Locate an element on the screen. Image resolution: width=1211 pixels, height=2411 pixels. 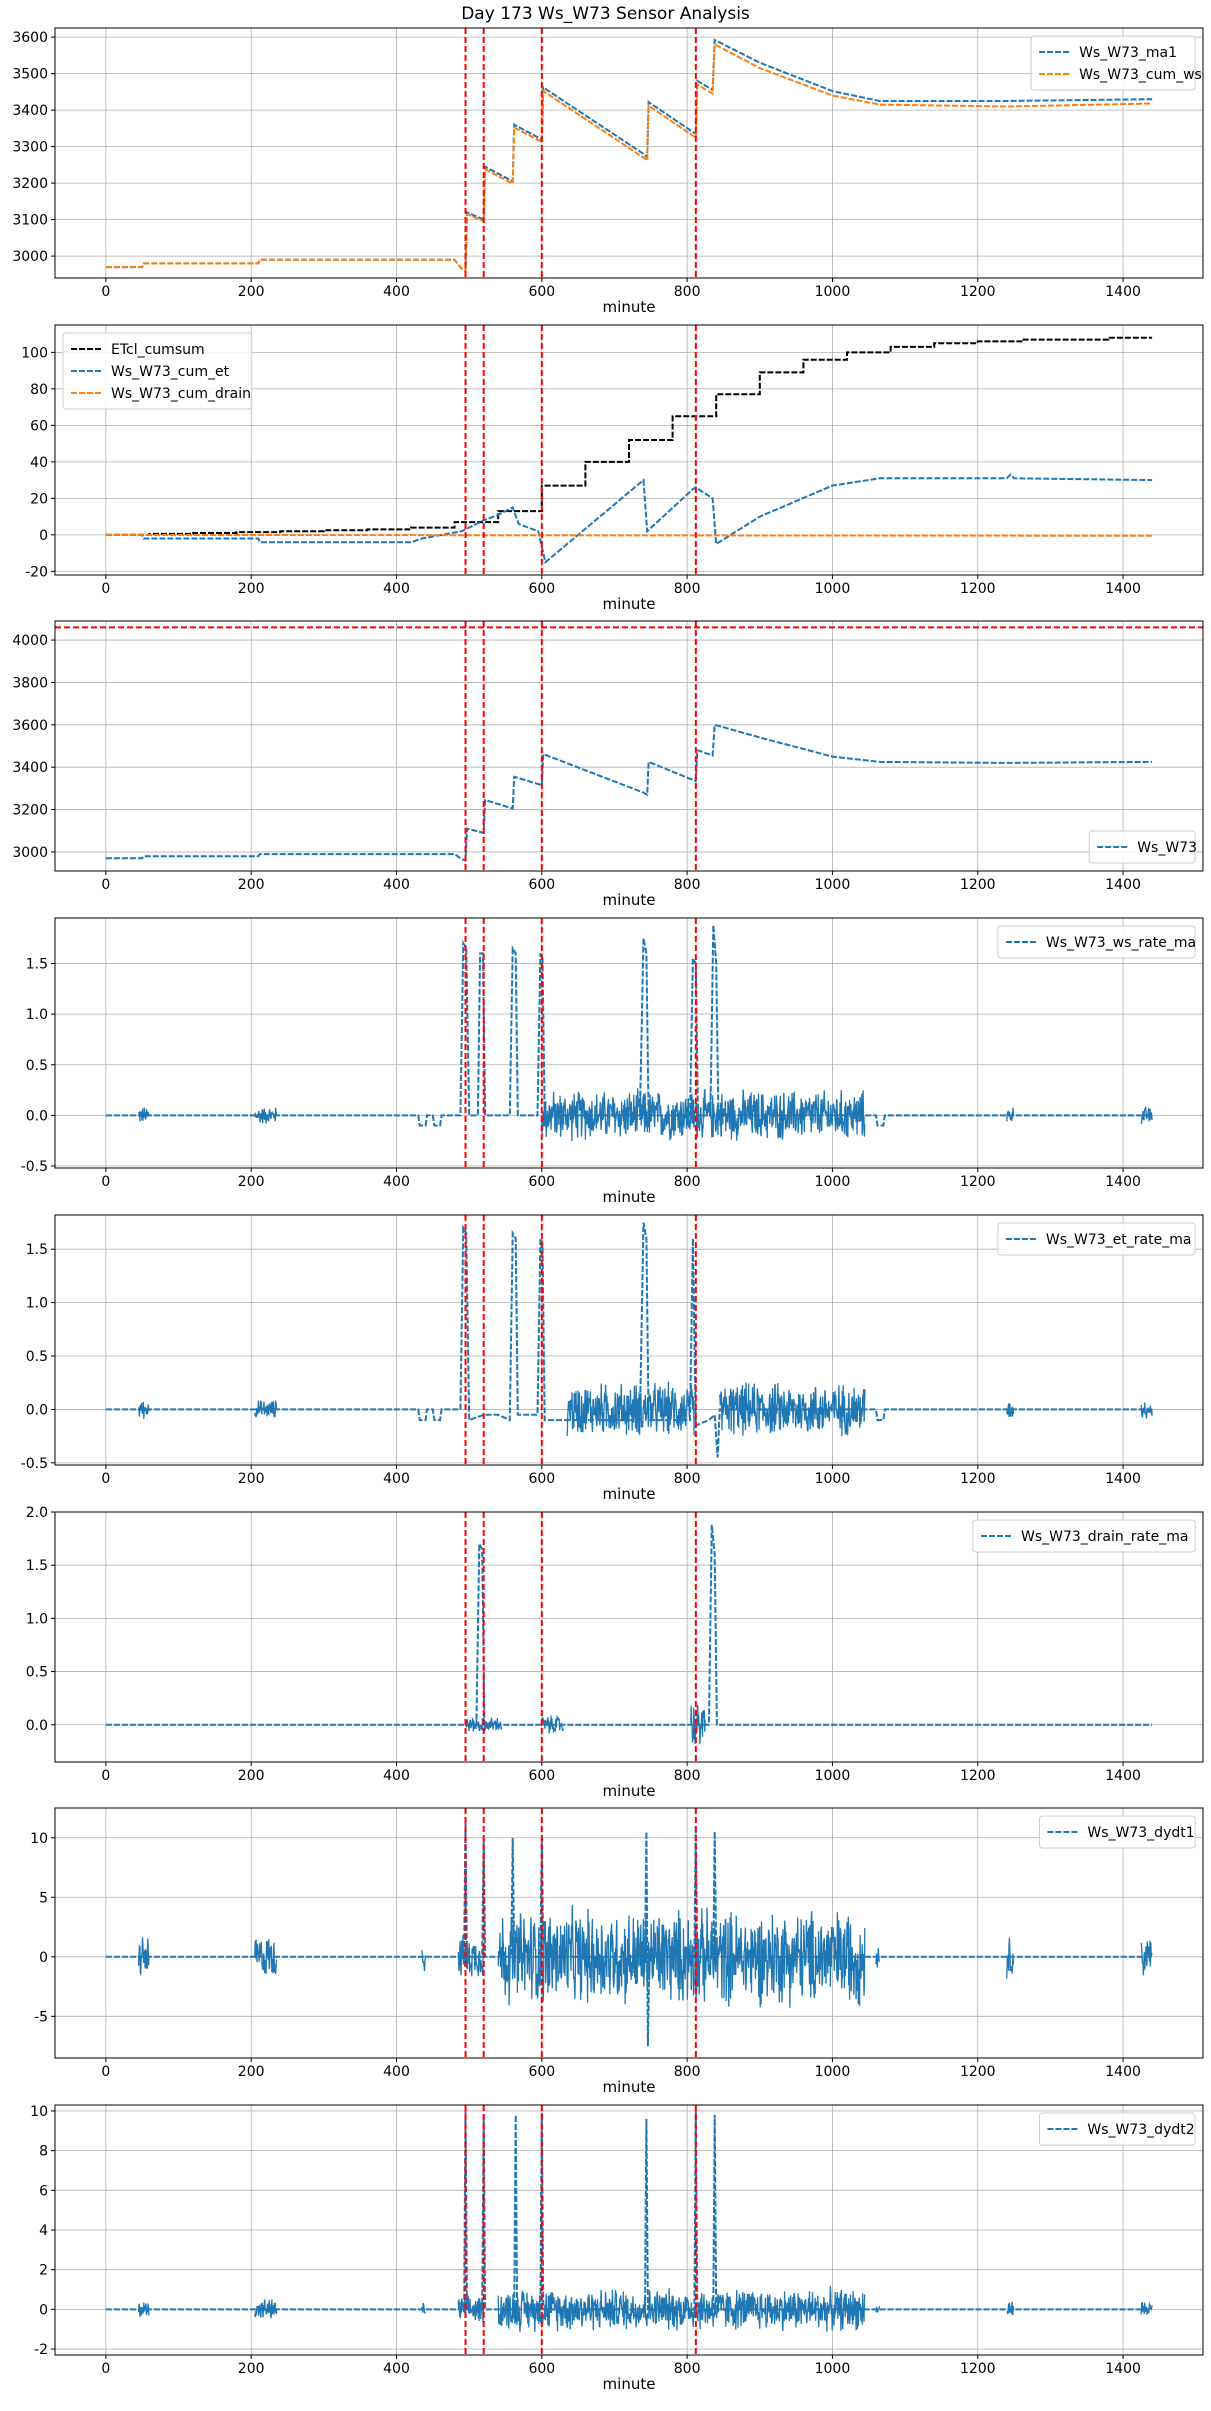
legend-label: ETcl_cumsum is located at coordinates (158, 350).